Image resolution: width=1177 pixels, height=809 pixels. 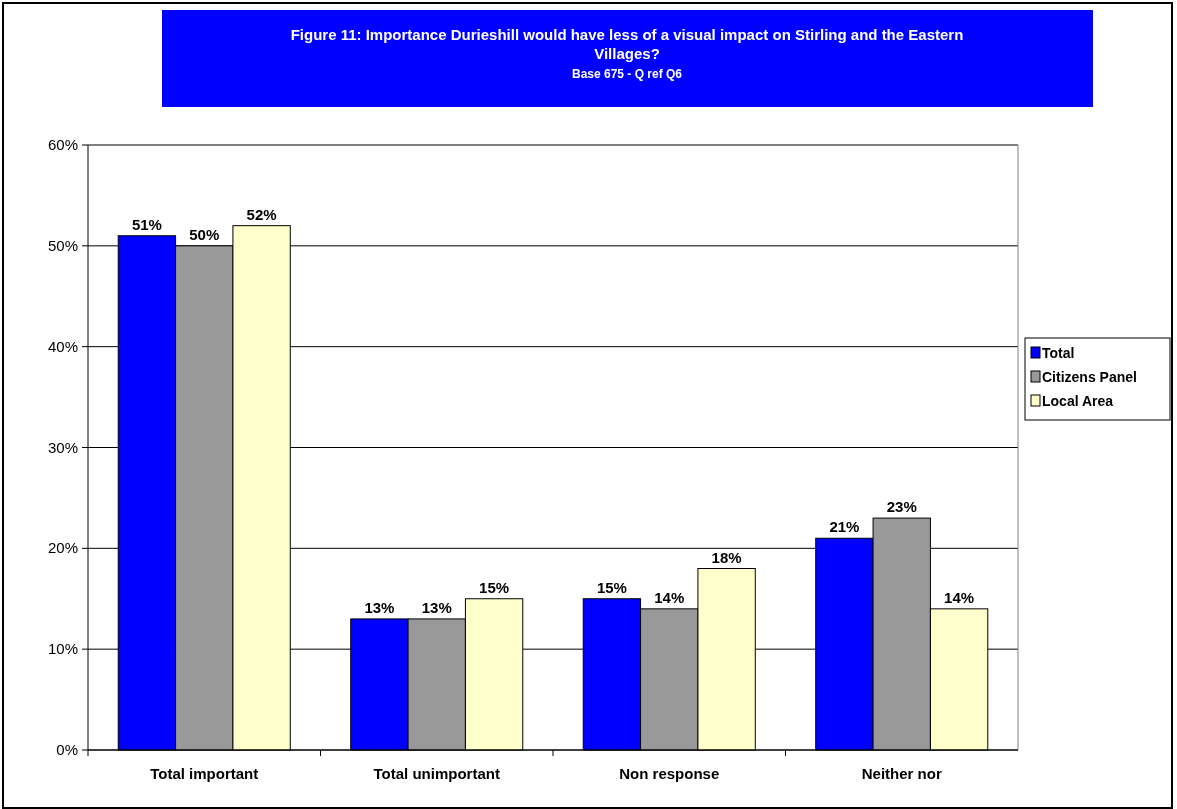 What do you see at coordinates (62, 447) in the screenshot?
I see `y-tick-label: 30%` at bounding box center [62, 447].